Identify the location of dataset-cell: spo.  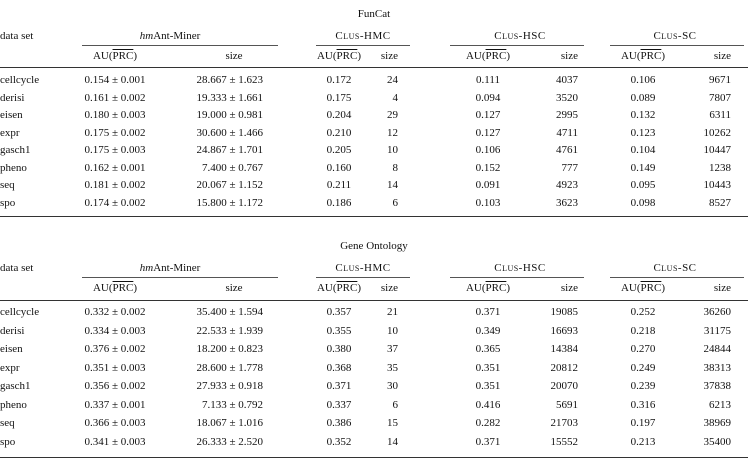
(8, 441).